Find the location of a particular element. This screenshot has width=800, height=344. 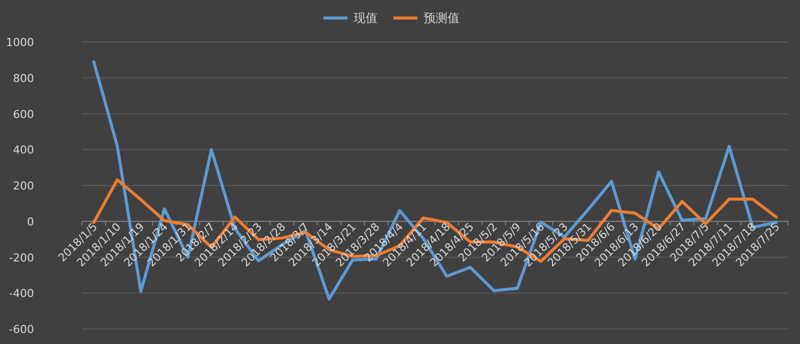

y-tick-label: 1000 is located at coordinates (20, 42).